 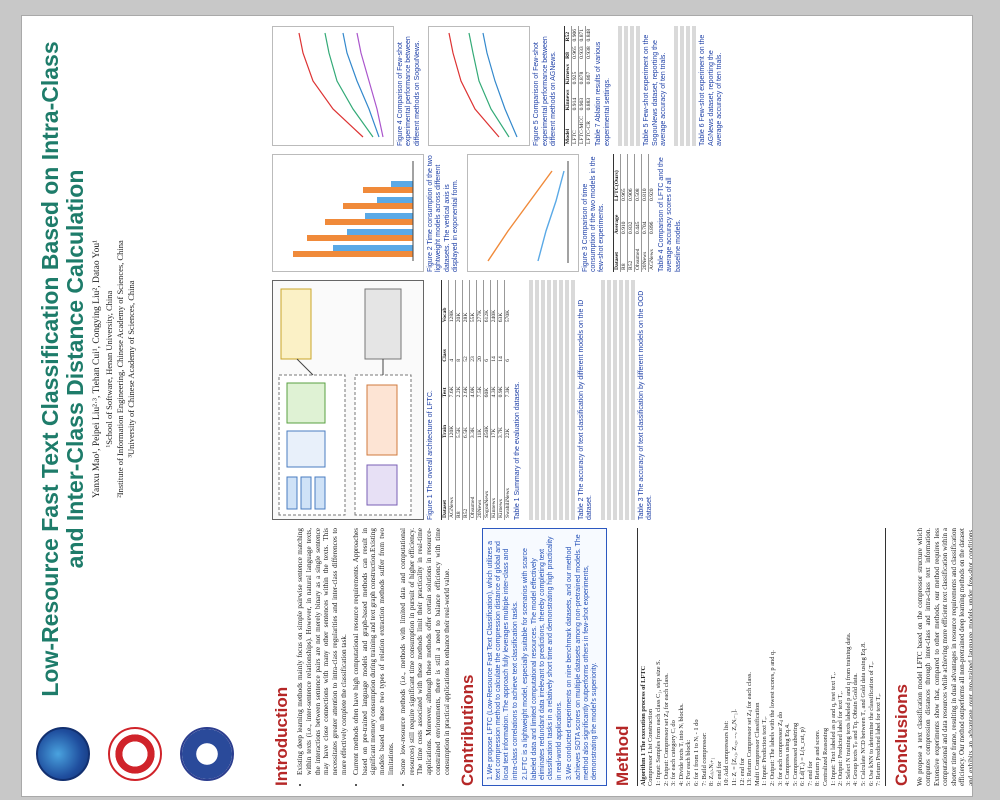 What do you see at coordinates (466, 420) in the screenshot?
I see `table-cell: 6.5K` at bounding box center [466, 420].